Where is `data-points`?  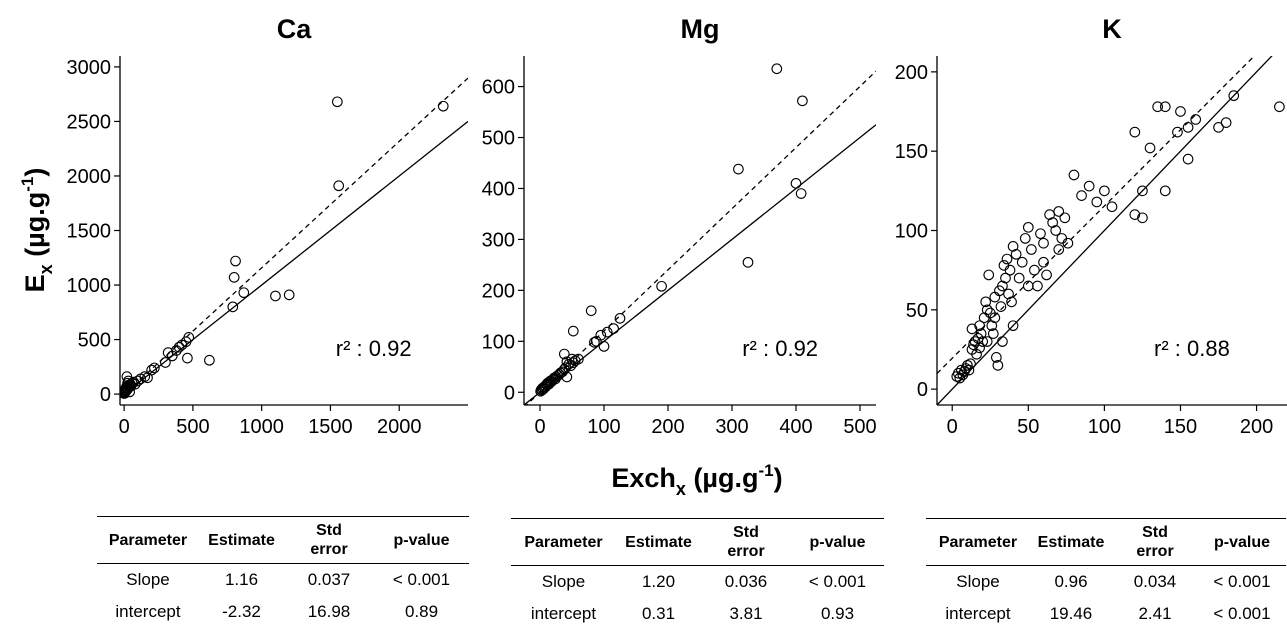 data-points is located at coordinates (671, 230).